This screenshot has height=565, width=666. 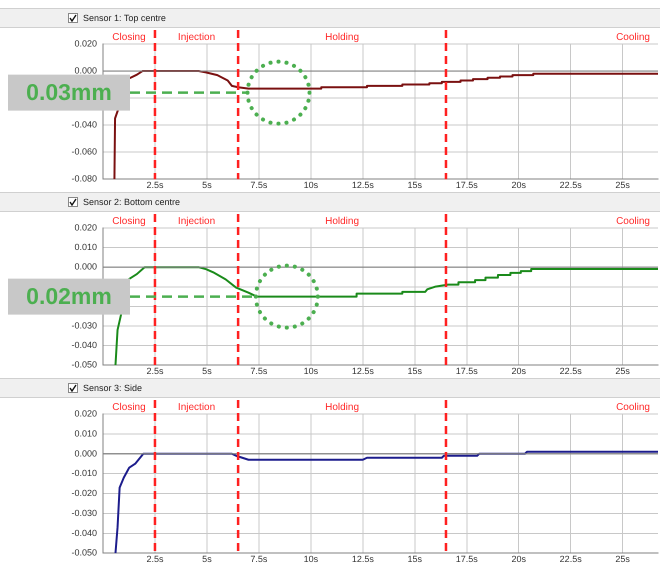 What do you see at coordinates (84, 179) in the screenshot?
I see `y-tick-label: -0.080` at bounding box center [84, 179].